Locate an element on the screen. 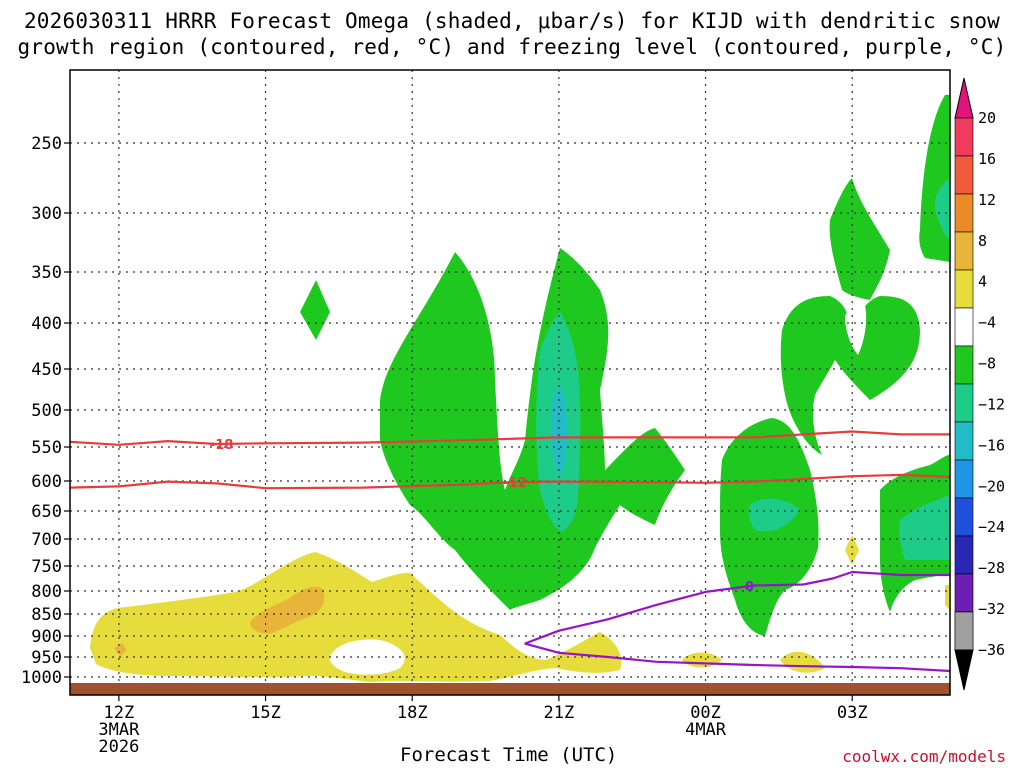  omega-negative-cell-02z is located at coordinates (850, 375).